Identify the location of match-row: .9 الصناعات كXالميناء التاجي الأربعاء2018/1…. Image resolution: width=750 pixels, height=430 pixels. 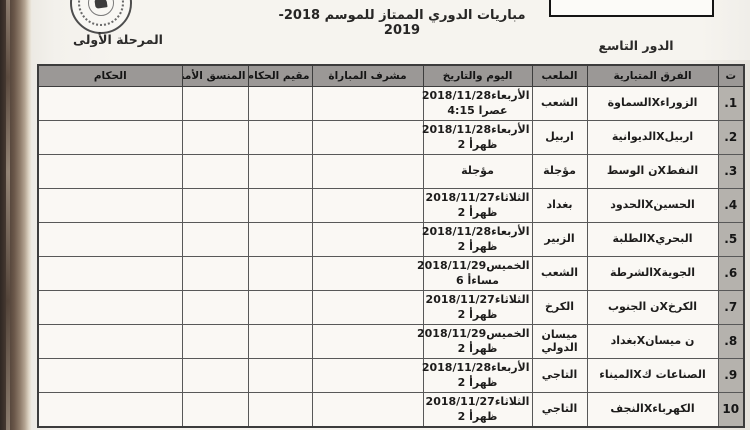
(391, 375).